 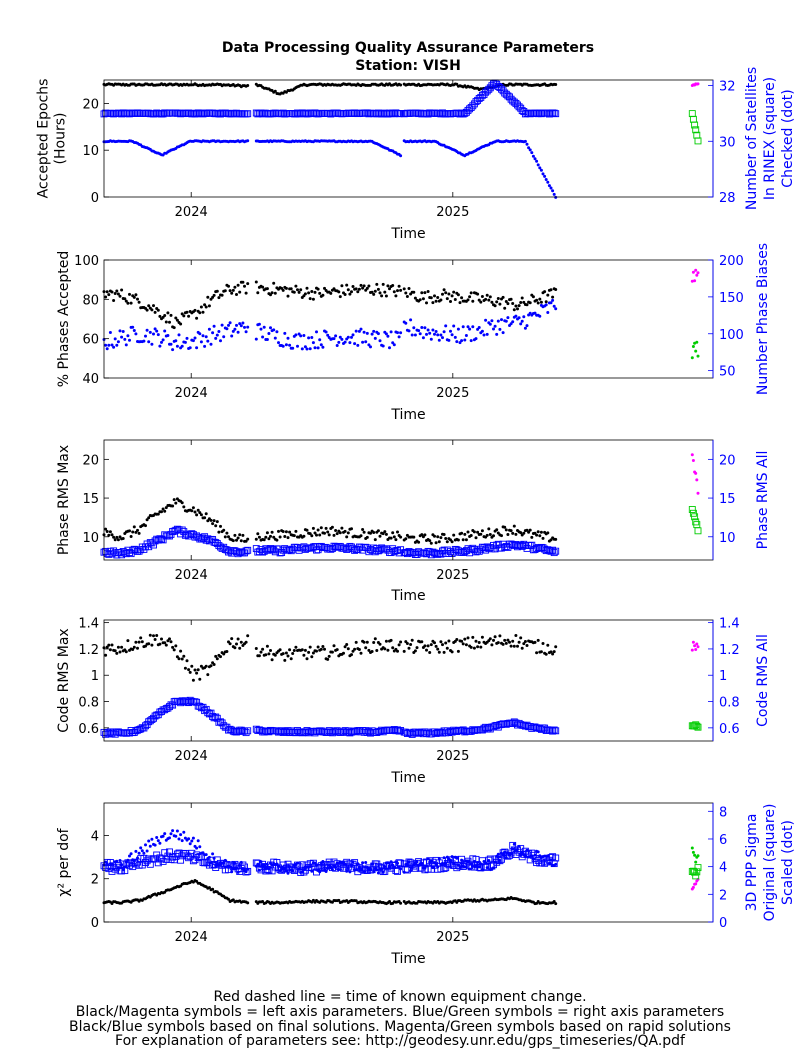 I want to click on y-axis-label-left: Phase RMS Max, so click(x=64, y=500).